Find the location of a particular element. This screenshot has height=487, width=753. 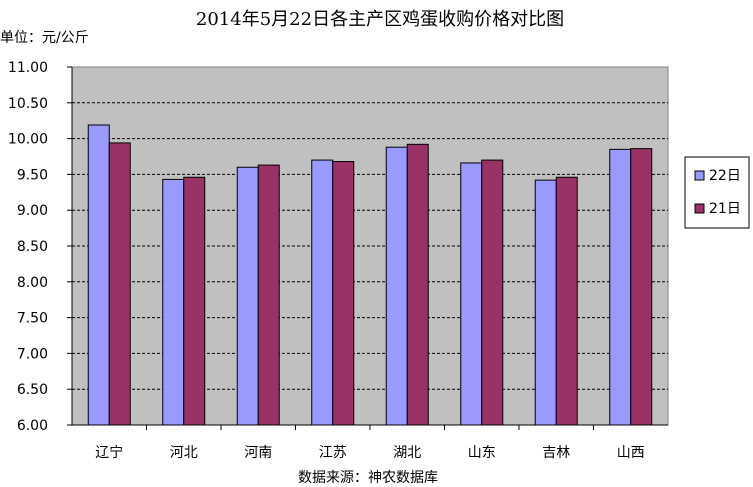

legend-label: 22日 is located at coordinates (725, 176).